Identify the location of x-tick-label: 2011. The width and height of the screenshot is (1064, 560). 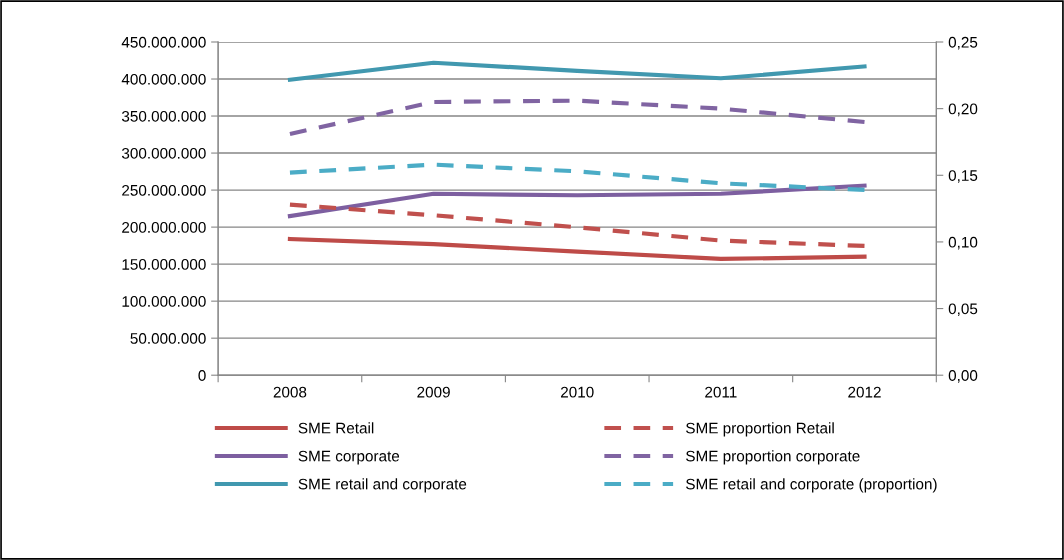
(721, 392).